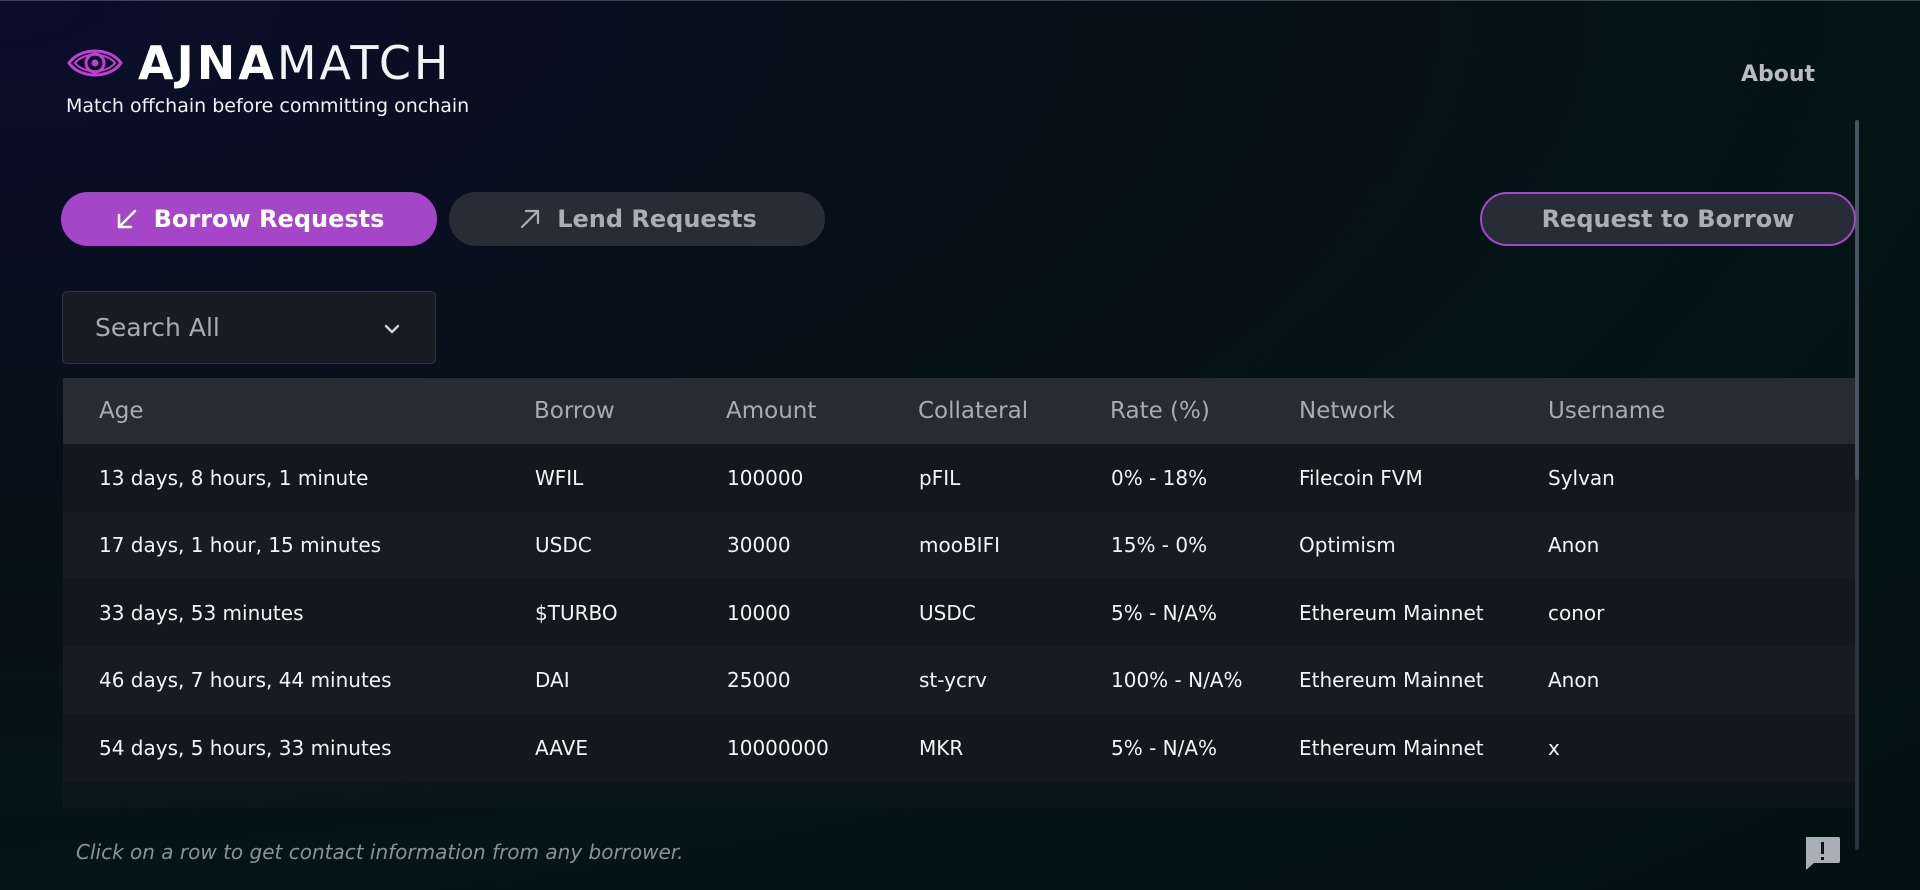 The width and height of the screenshot is (1920, 890). I want to click on arrow-up-right-icon, so click(530, 219).